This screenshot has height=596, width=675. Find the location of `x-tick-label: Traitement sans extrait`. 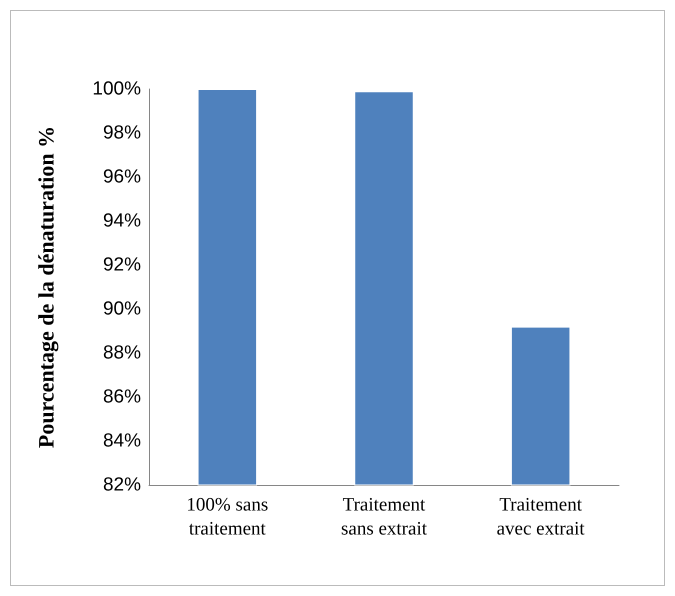

x-tick-label: Traitement sans extrait is located at coordinates (384, 517).